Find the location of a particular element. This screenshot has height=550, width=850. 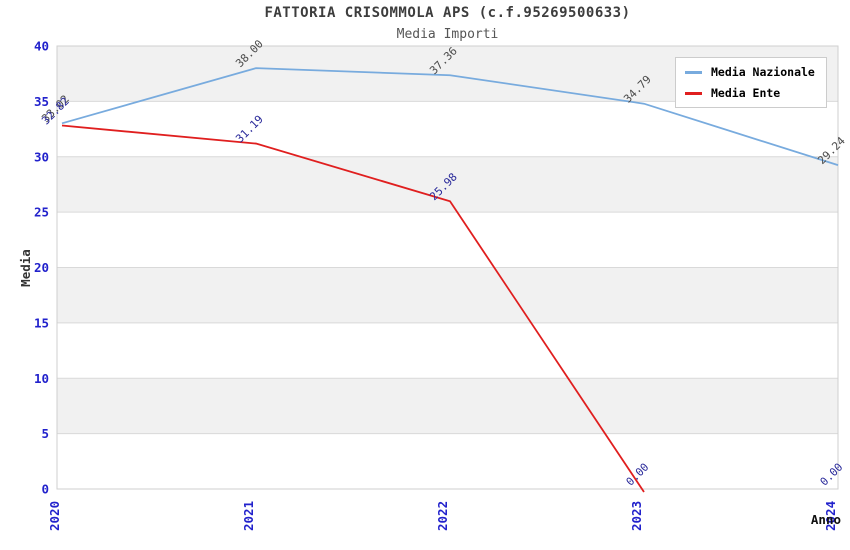

y-tick-label: 35 is located at coordinates (41, 101).